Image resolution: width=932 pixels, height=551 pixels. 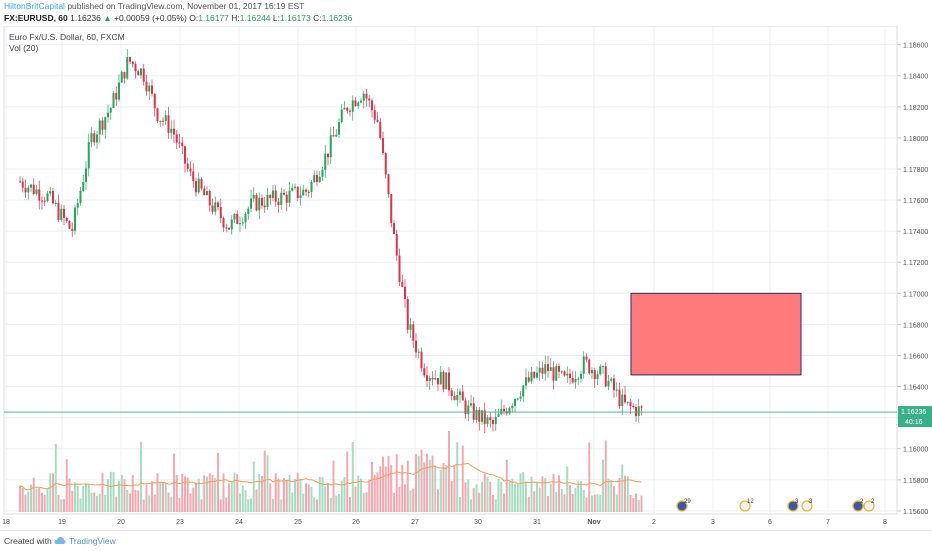 I want to click on x-tick-label: 2, so click(x=654, y=522).